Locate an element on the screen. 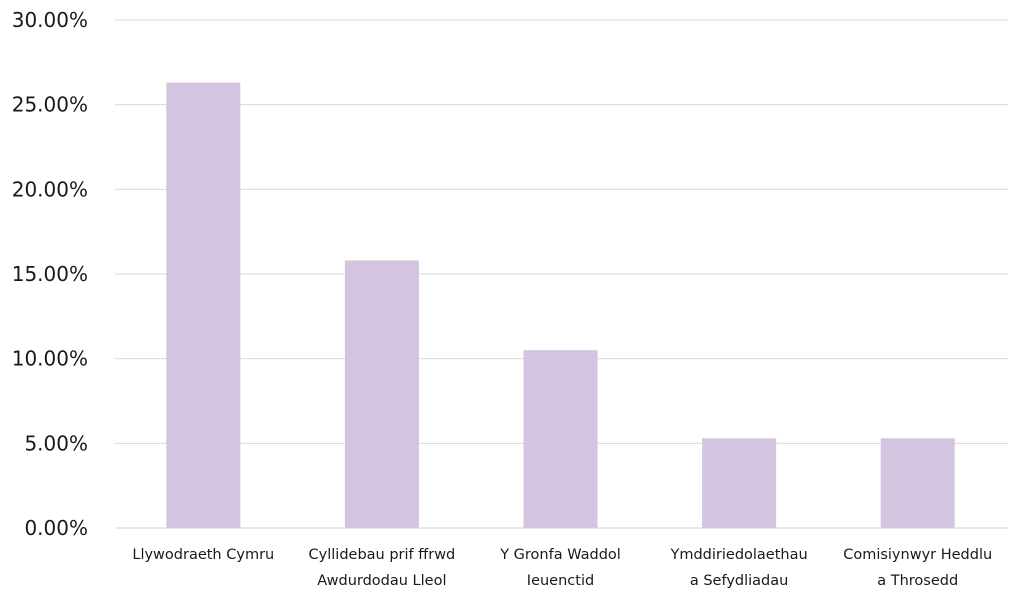 The height and width of the screenshot is (597, 1030). y-tick-label: 5.00% is located at coordinates (56, 443).